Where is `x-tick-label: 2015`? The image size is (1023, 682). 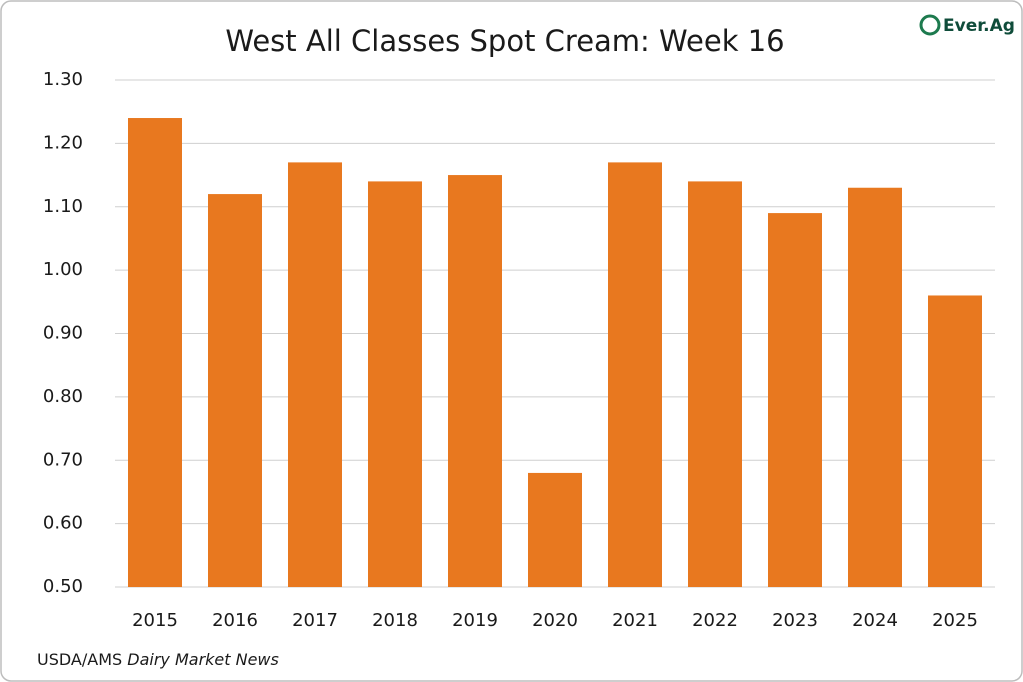
x-tick-label: 2015 is located at coordinates (155, 620).